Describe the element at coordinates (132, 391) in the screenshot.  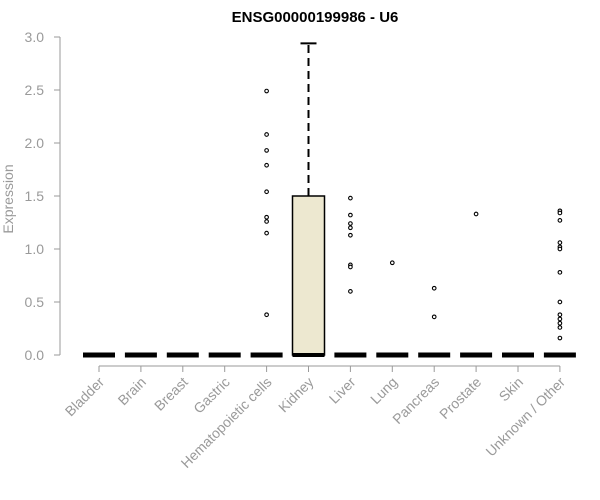
I see `x-tick-label: Brain` at that location.